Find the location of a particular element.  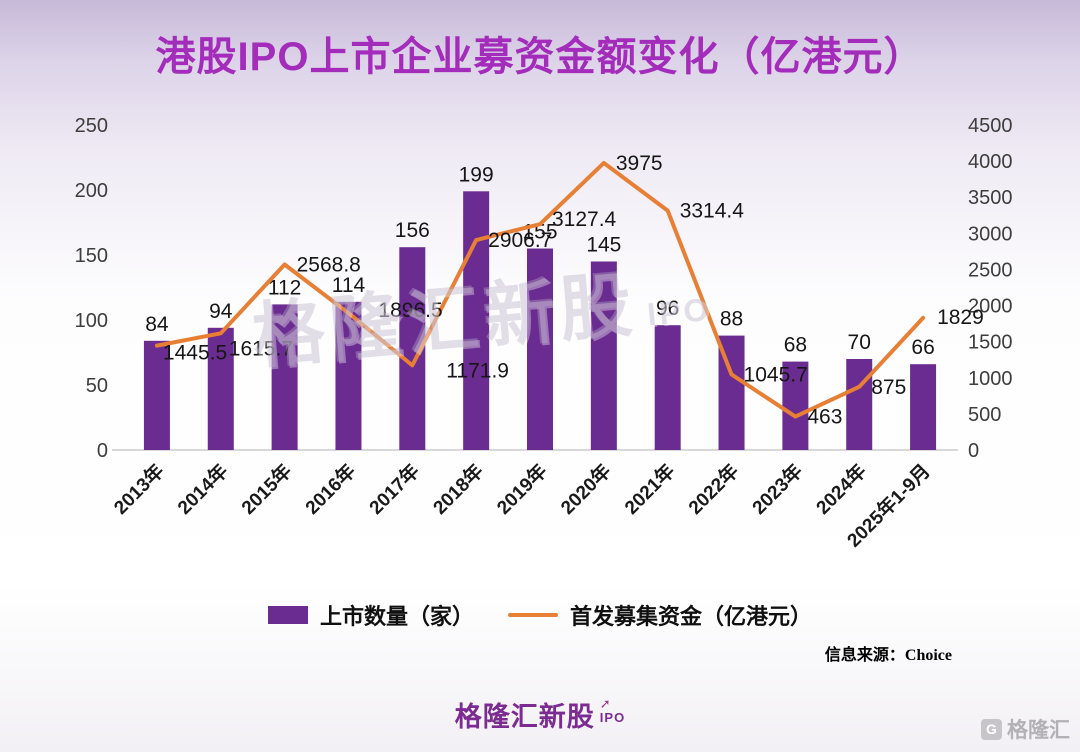

line-swatch-icon is located at coordinates (533, 615).